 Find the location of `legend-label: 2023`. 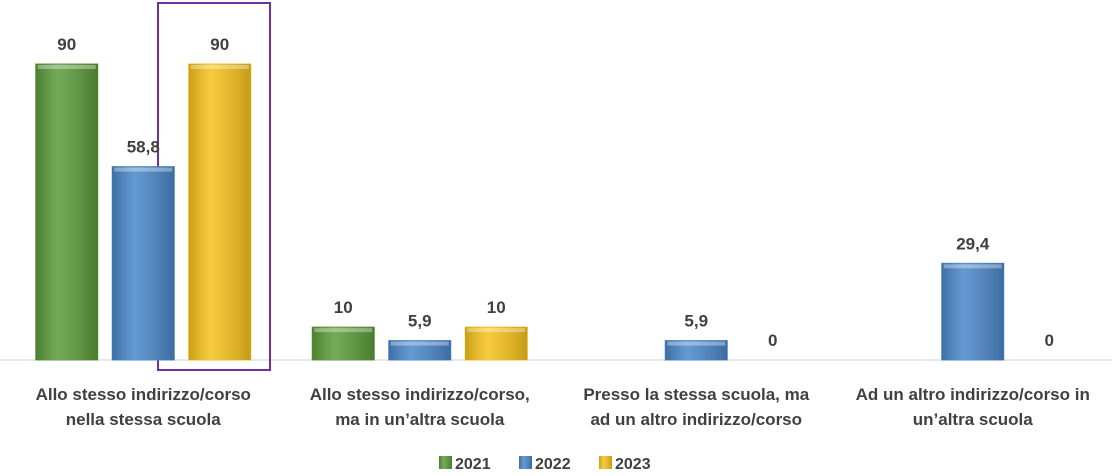

legend-label: 2023 is located at coordinates (633, 464).